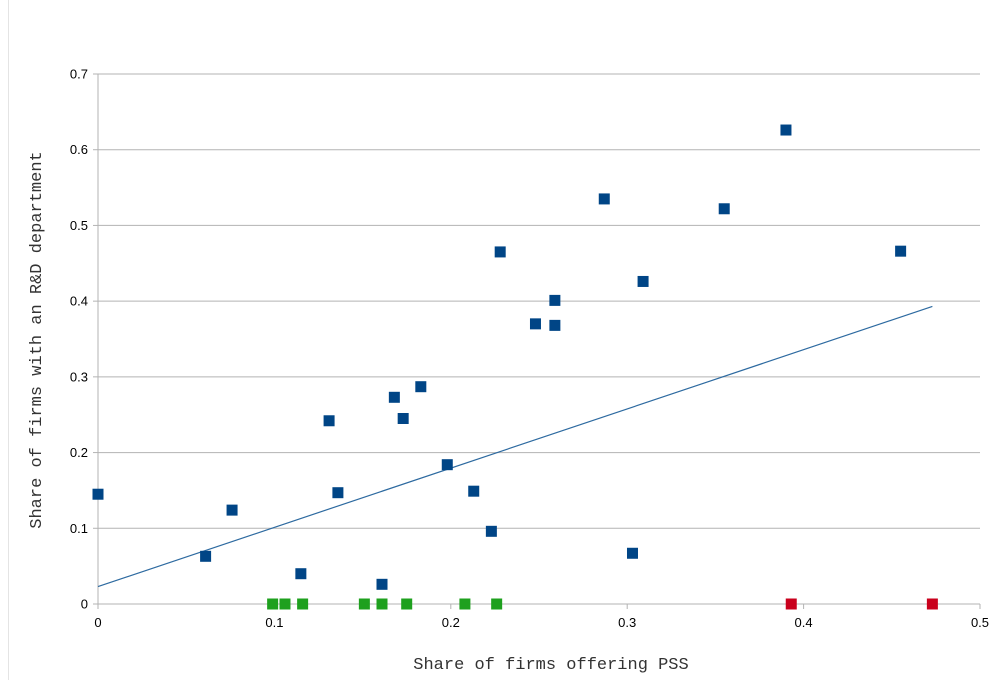 The image size is (992, 680). I want to click on y-tick-label: 0.4, so click(79, 301).